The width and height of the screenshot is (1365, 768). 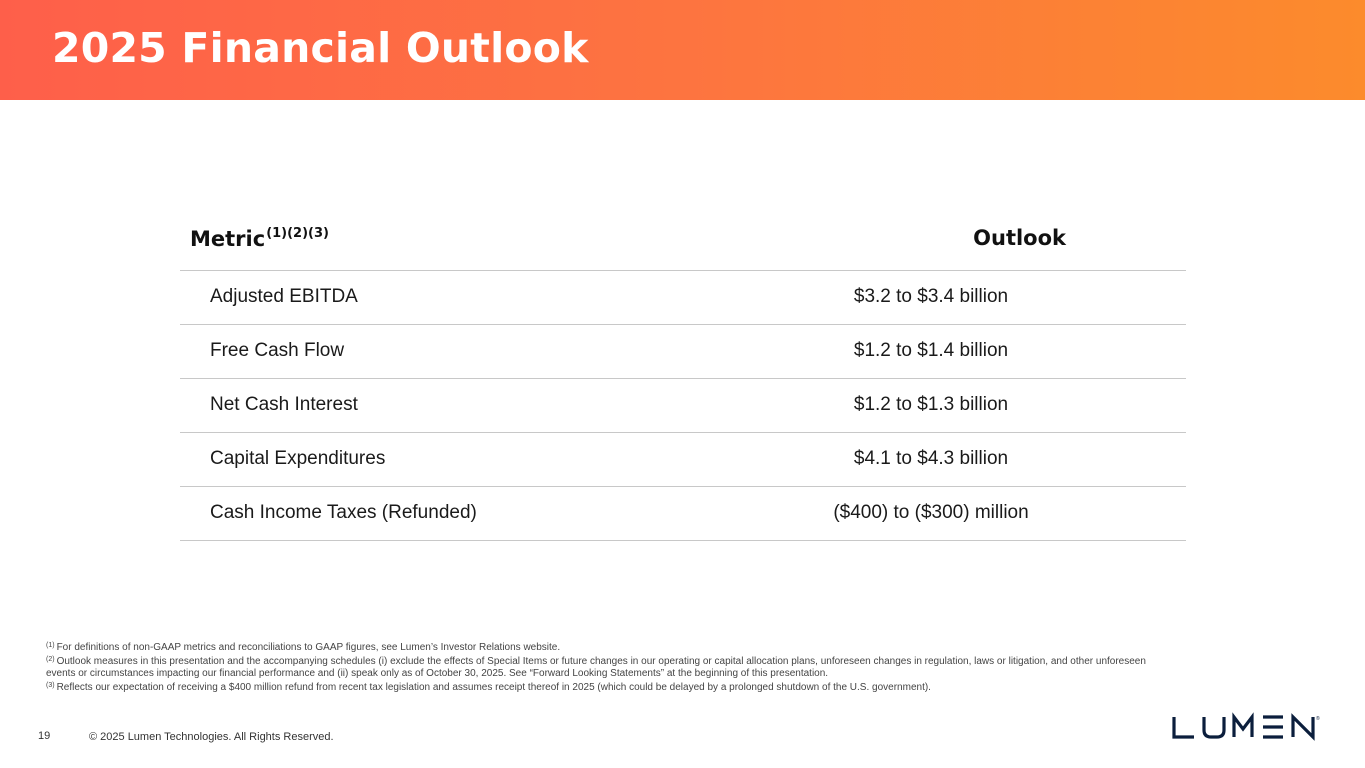 I want to click on lumen-logo: ®, so click(x=1246, y=726).